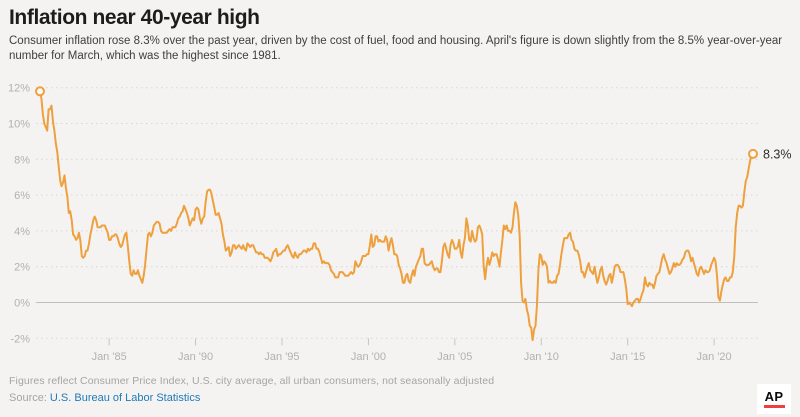 The height and width of the screenshot is (417, 800). Describe the element at coordinates (19, 125) in the screenshot. I see `y-axis-tick-label: 10%` at that location.